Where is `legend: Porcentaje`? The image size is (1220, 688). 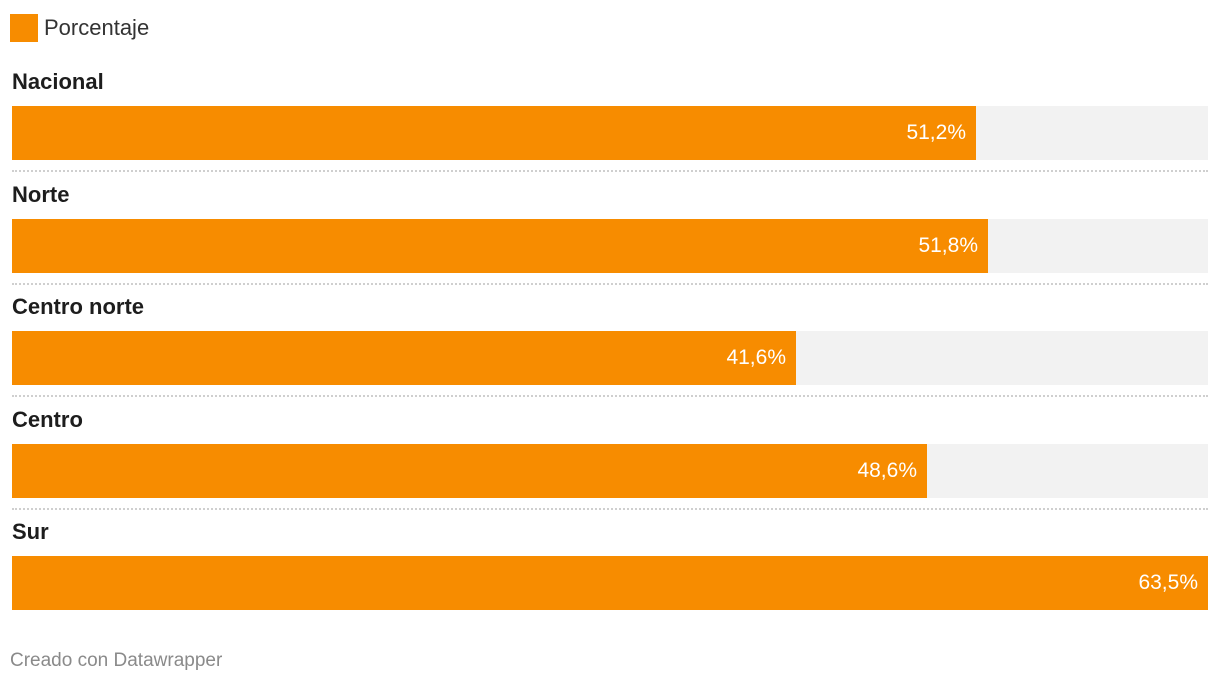
legend: Porcentaje is located at coordinates (79, 28).